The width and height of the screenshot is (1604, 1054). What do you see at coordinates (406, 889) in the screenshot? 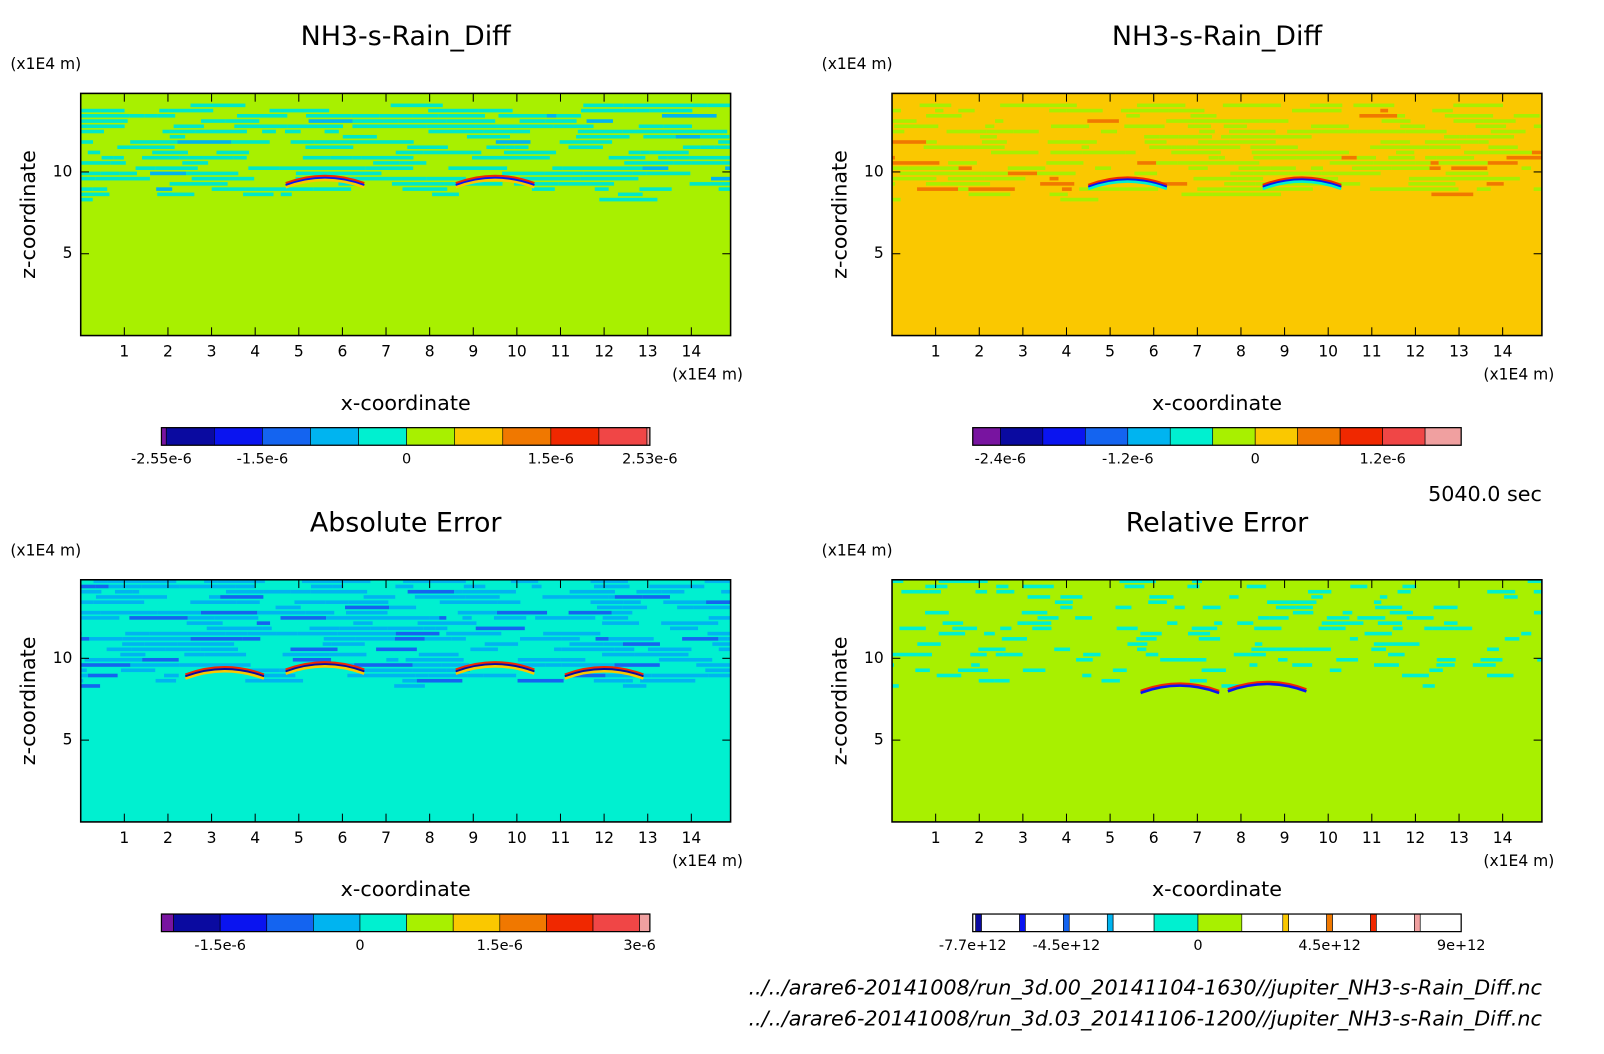
I see `x-axis-label: x-coordinate` at bounding box center [406, 889].